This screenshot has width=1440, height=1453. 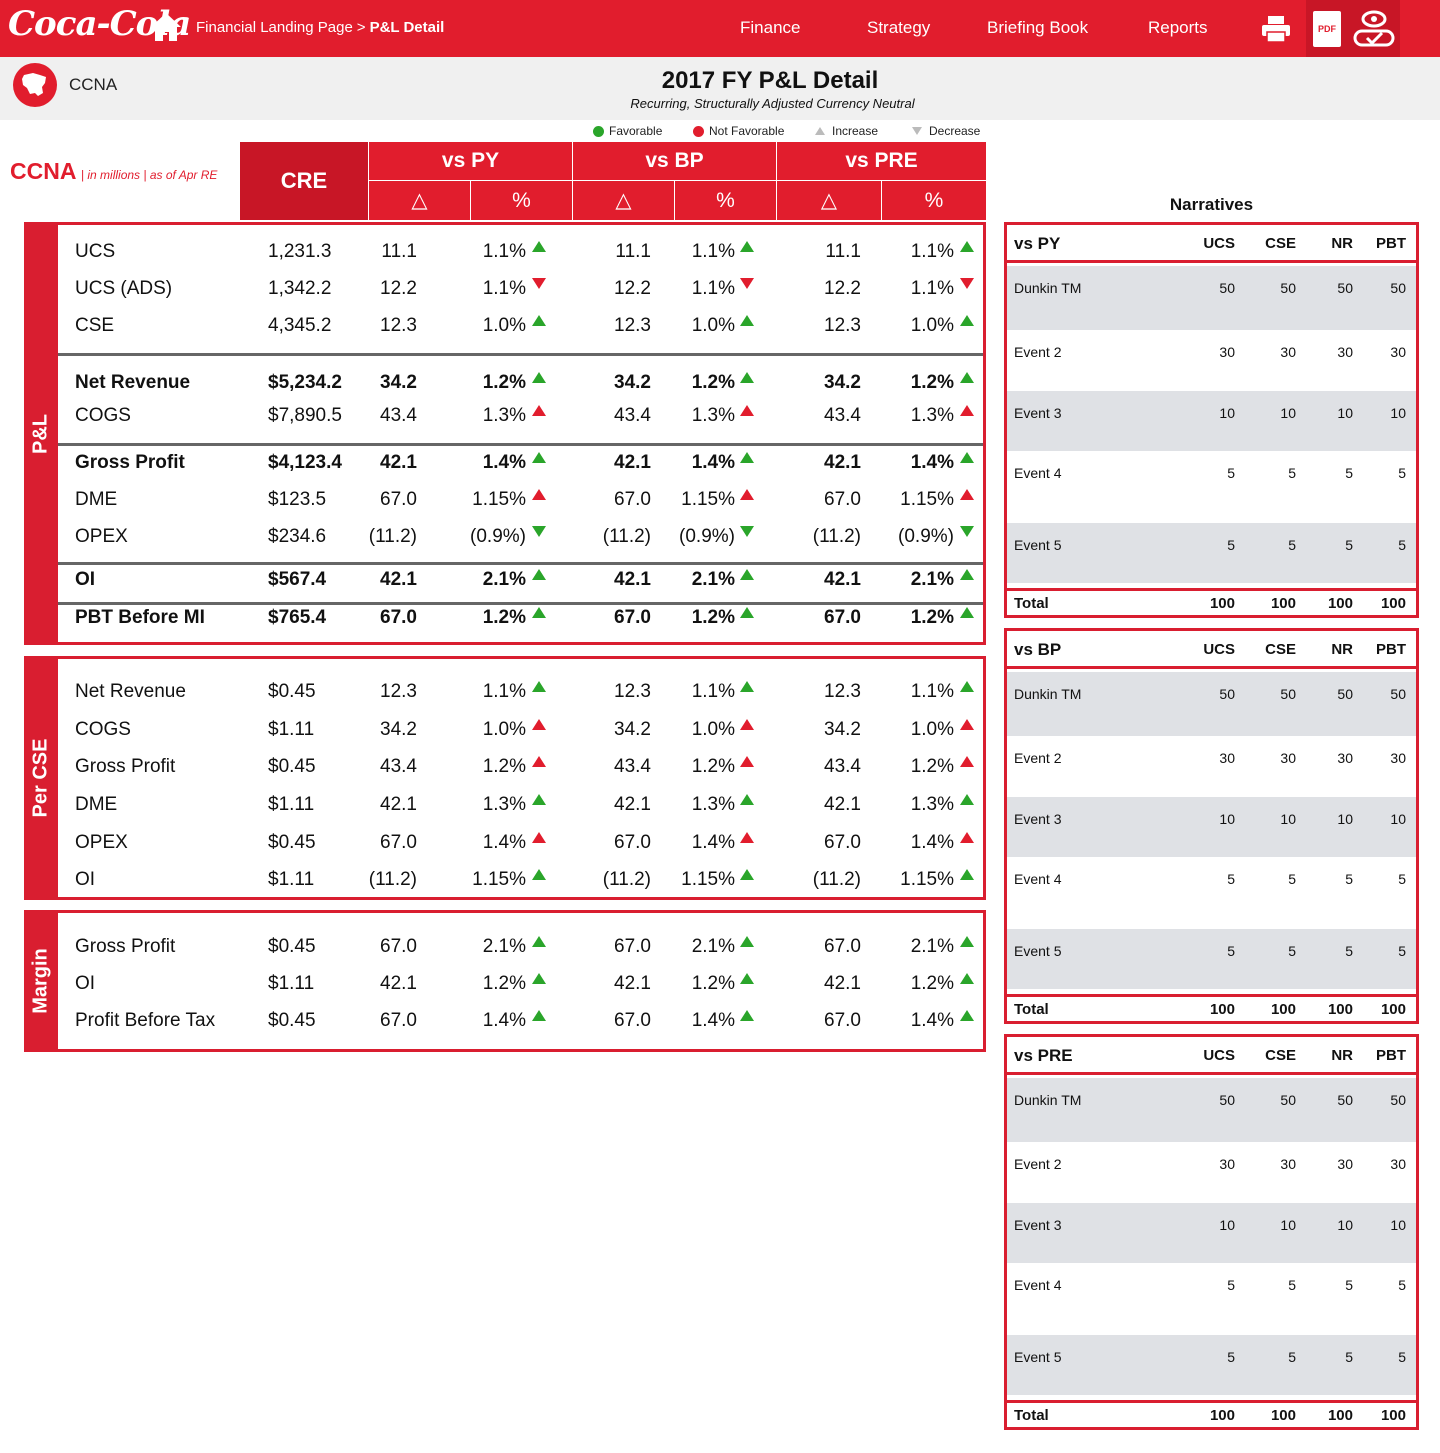 What do you see at coordinates (274, 27) in the screenshot?
I see `breadcrumb-parent: Financial Landing Page` at bounding box center [274, 27].